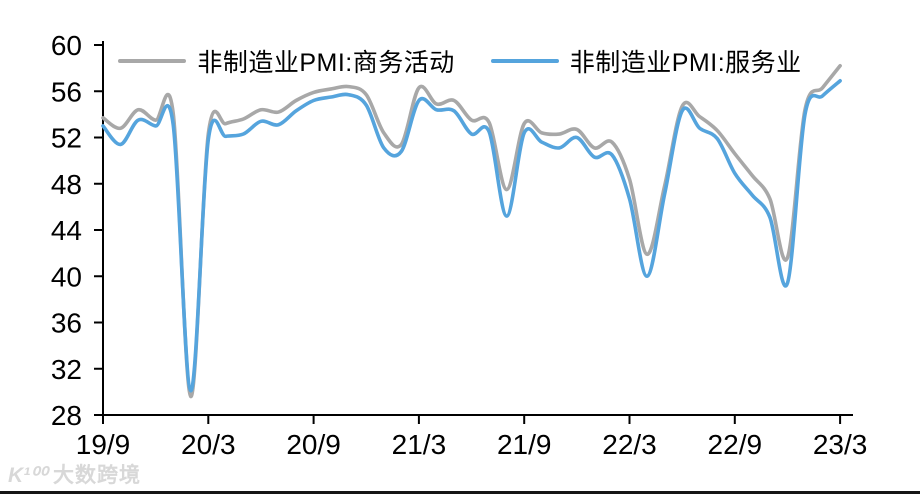 The width and height of the screenshot is (920, 499). Describe the element at coordinates (208, 444) in the screenshot. I see `x-axis-tick-label: 20/3` at that location.